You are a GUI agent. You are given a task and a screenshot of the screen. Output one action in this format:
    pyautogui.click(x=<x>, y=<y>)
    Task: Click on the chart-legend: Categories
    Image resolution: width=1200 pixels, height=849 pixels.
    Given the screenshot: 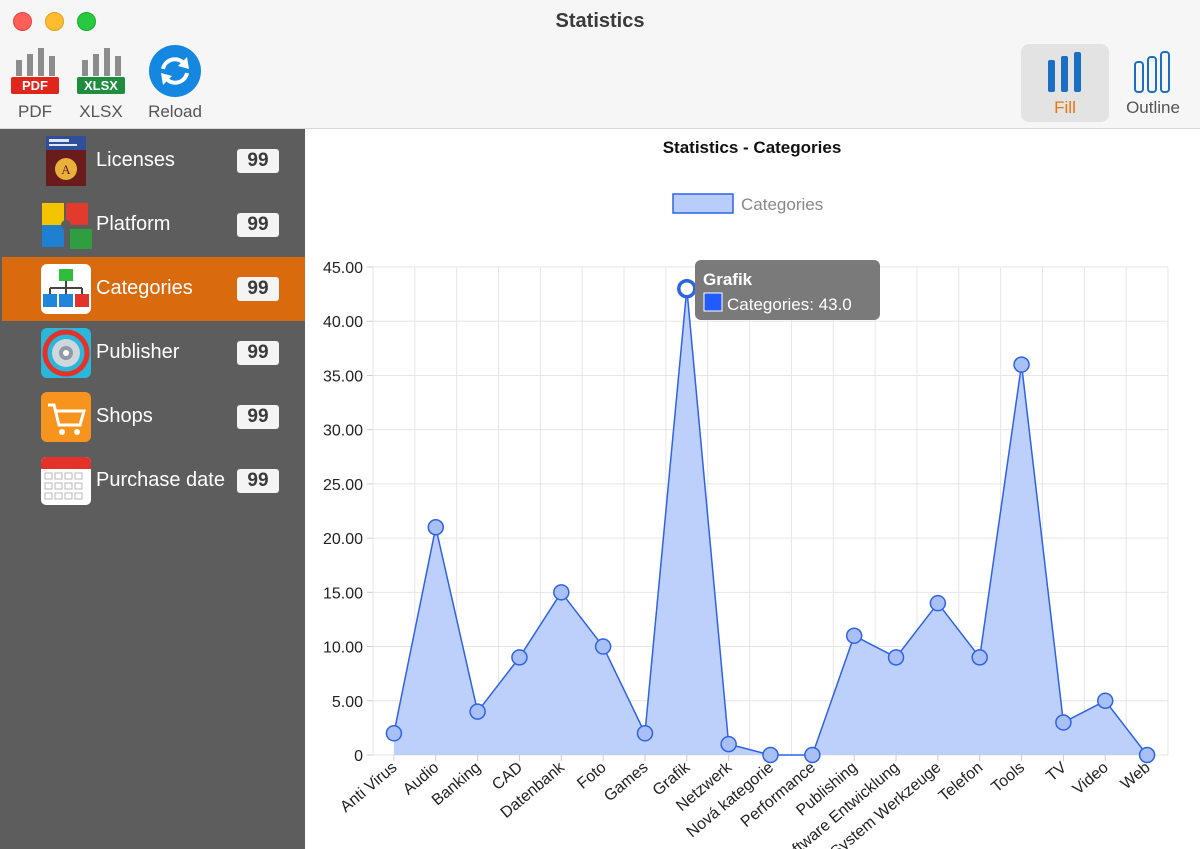 What is the action you would take?
    pyautogui.click(x=747, y=203)
    